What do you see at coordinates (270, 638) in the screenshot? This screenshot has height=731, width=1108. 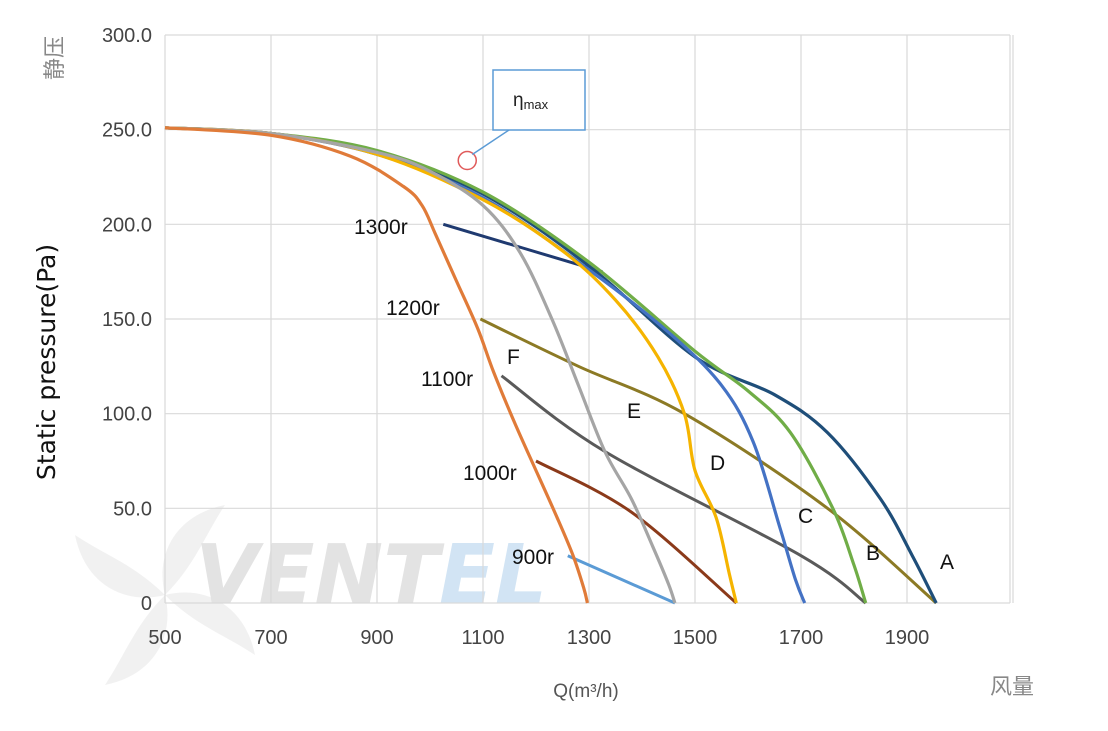 I see `x-tick-label: 700` at bounding box center [270, 638].